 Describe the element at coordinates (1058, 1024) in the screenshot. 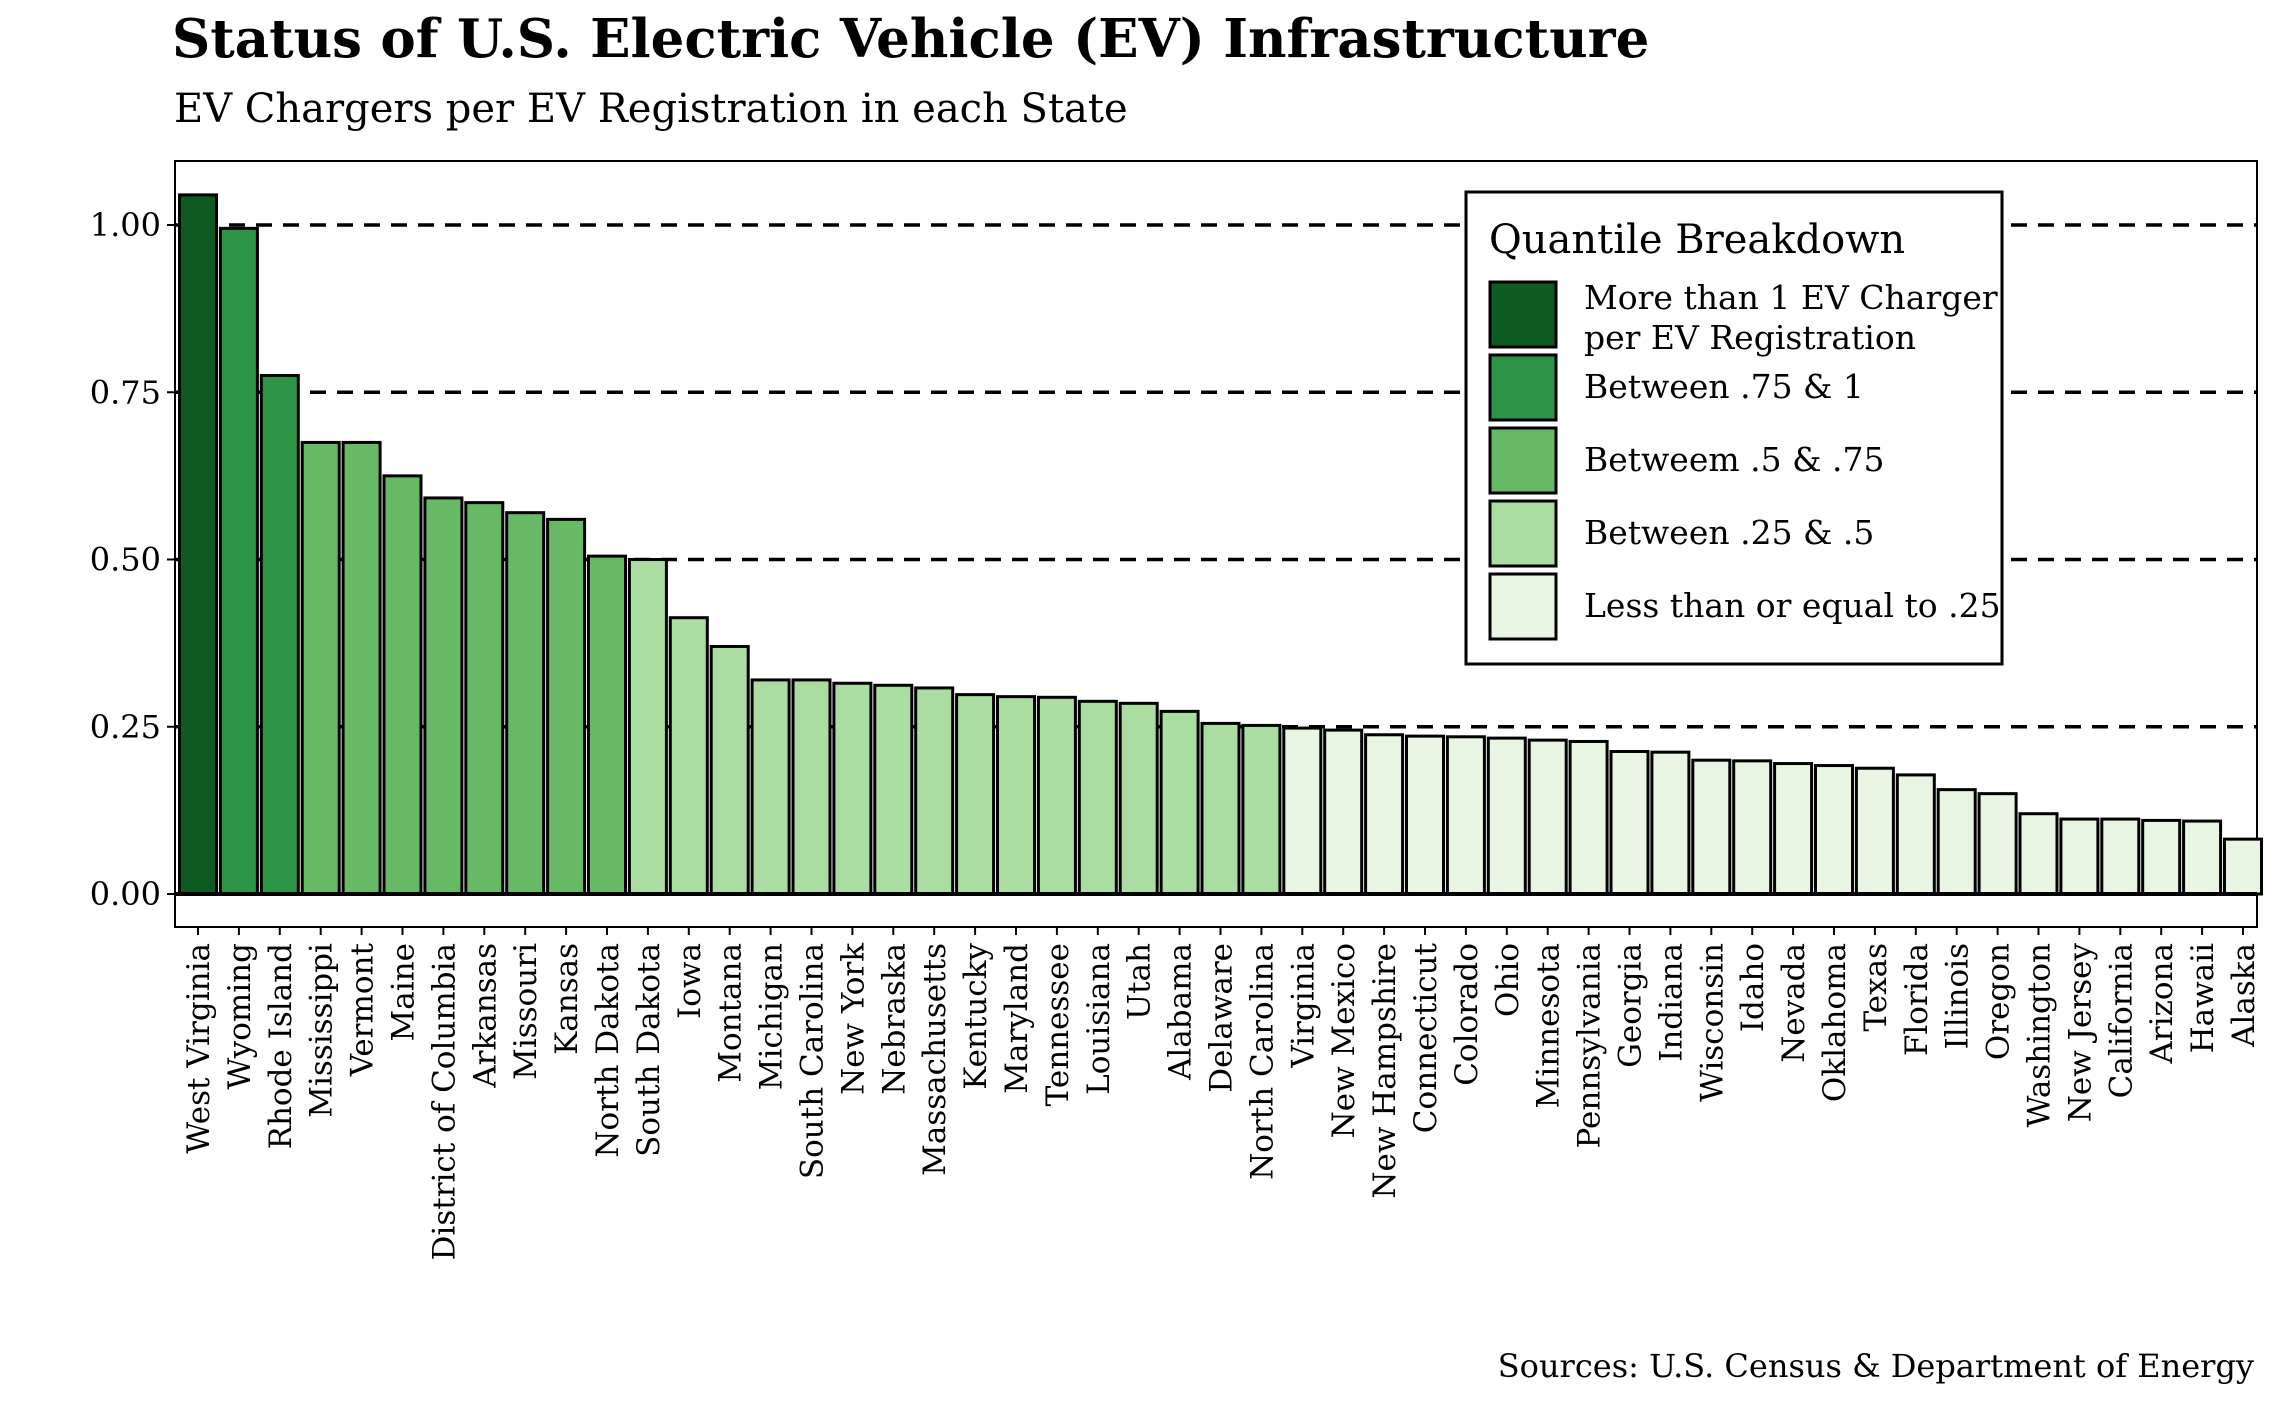

I see `x-tick-label: Tennessee` at that location.